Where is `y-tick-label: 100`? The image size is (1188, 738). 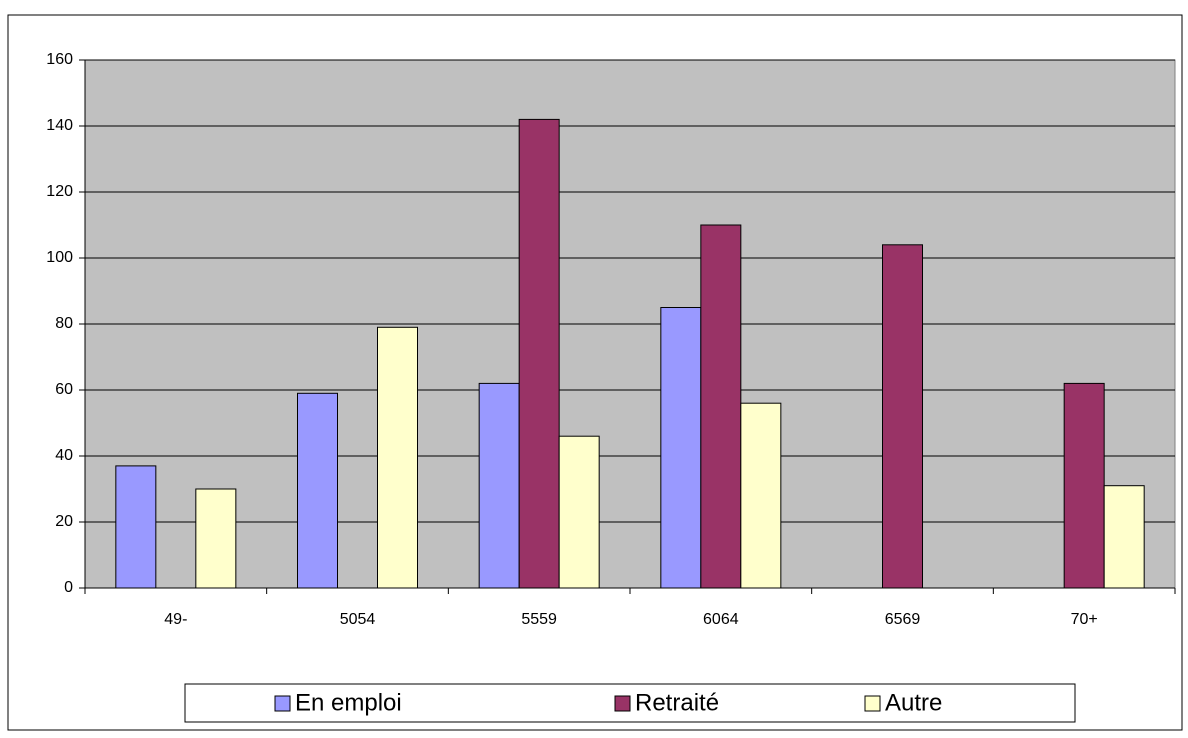 y-tick-label: 100 is located at coordinates (59, 257).